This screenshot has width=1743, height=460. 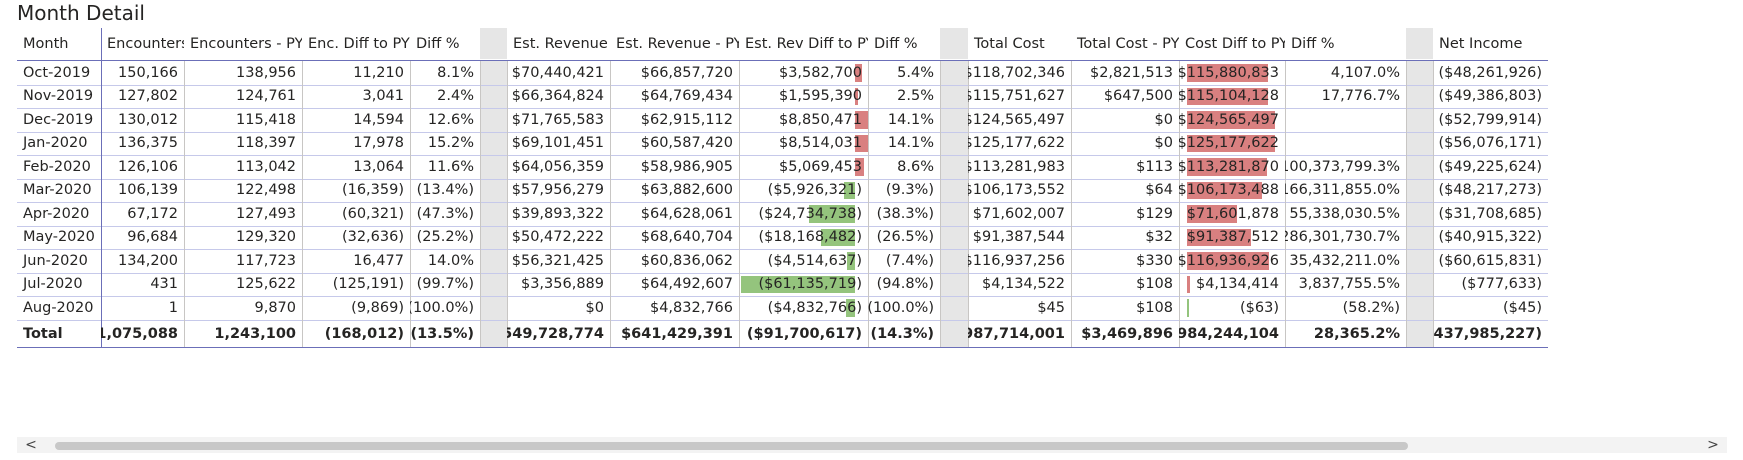 I want to click on cell-value: 17,776.7%, so click(x=1360, y=96).